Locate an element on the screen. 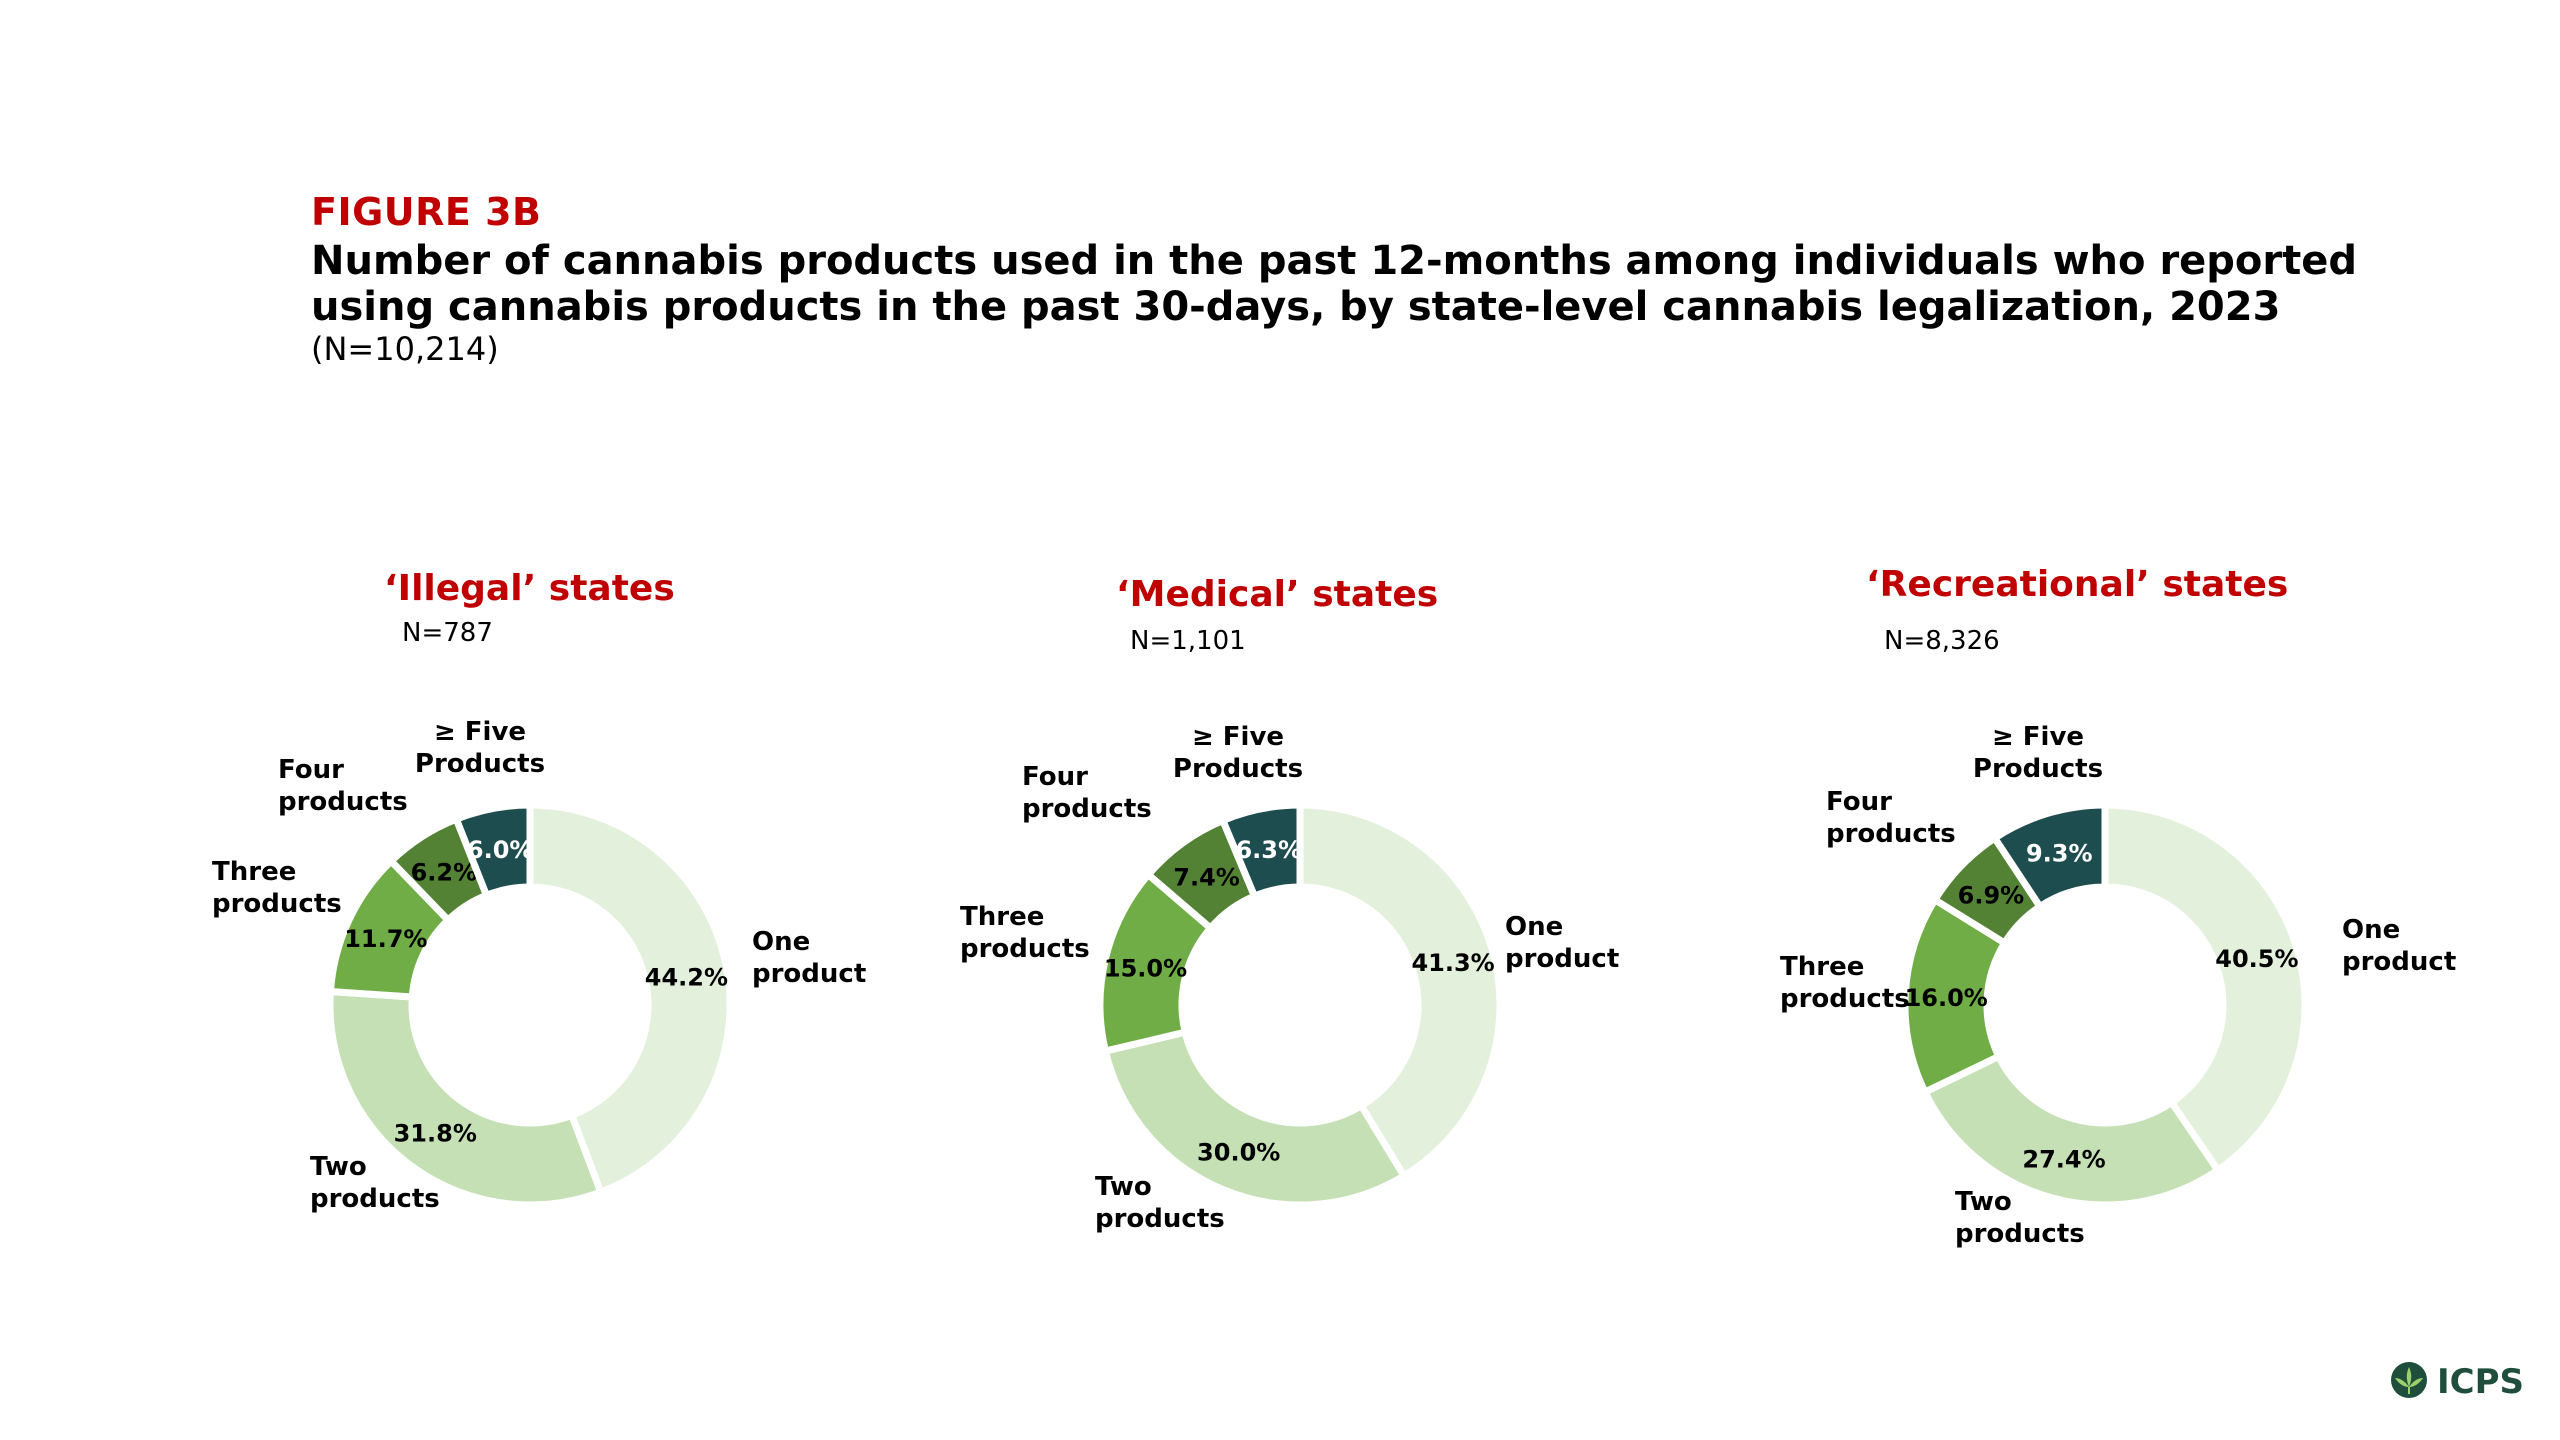 This screenshot has height=1440, width=2560. figure-label: FIGURE 3B is located at coordinates (426, 212).